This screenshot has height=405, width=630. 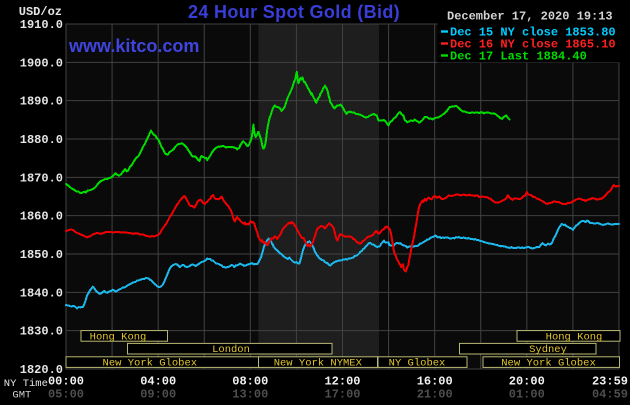 What do you see at coordinates (158, 395) in the screenshot?
I see `svg-text: 09:00` at bounding box center [158, 395].